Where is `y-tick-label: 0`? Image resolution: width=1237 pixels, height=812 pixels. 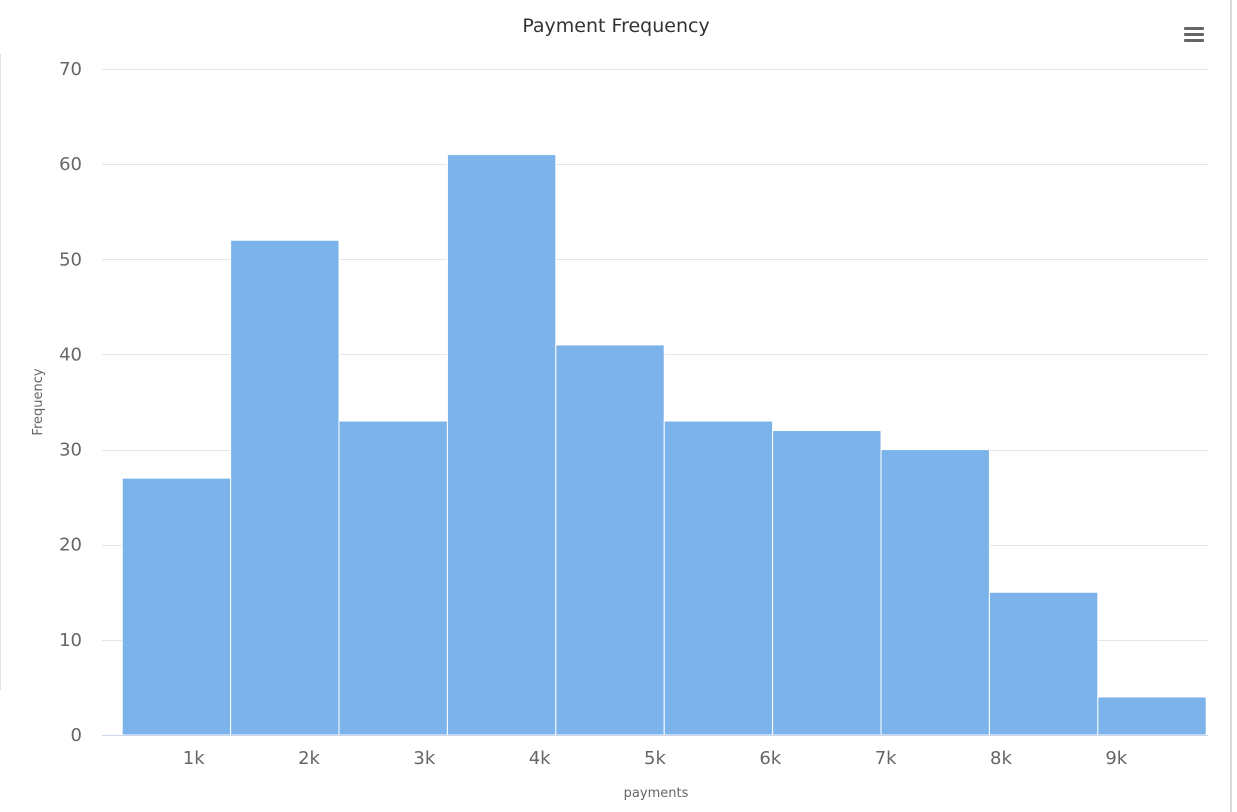 y-tick-label: 0 is located at coordinates (76, 735).